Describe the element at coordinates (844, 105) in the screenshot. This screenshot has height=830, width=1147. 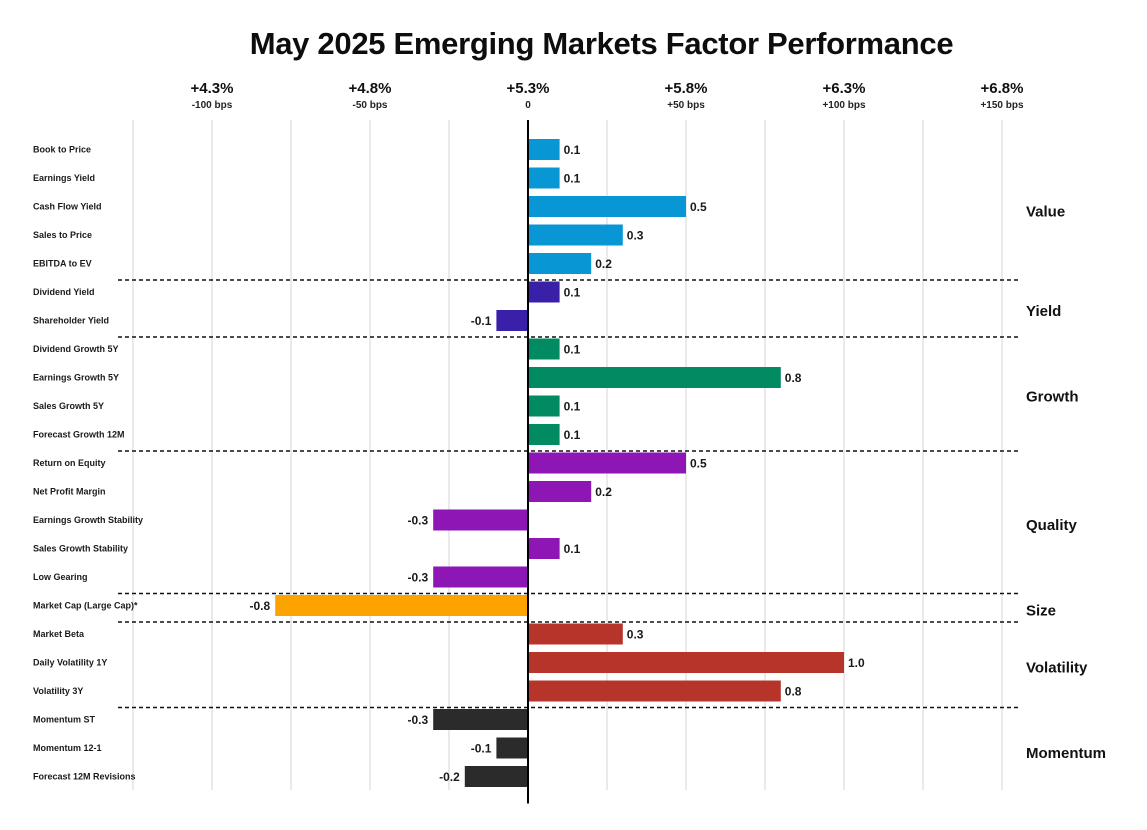
I see `tick-sublabel: +100 bps` at that location.